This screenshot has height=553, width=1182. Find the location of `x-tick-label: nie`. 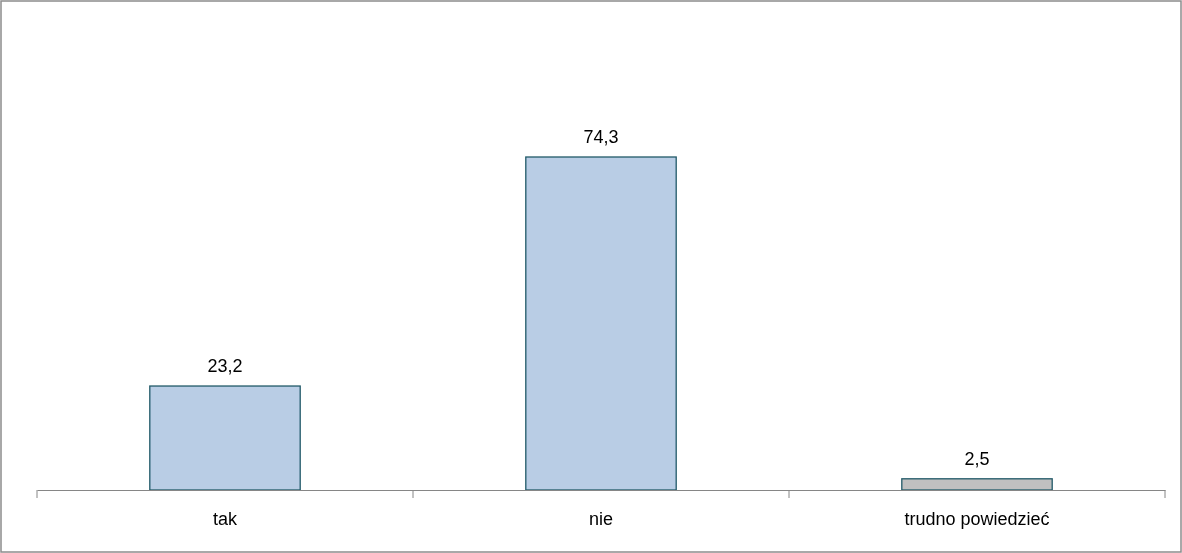

x-tick-label: nie is located at coordinates (601, 518).